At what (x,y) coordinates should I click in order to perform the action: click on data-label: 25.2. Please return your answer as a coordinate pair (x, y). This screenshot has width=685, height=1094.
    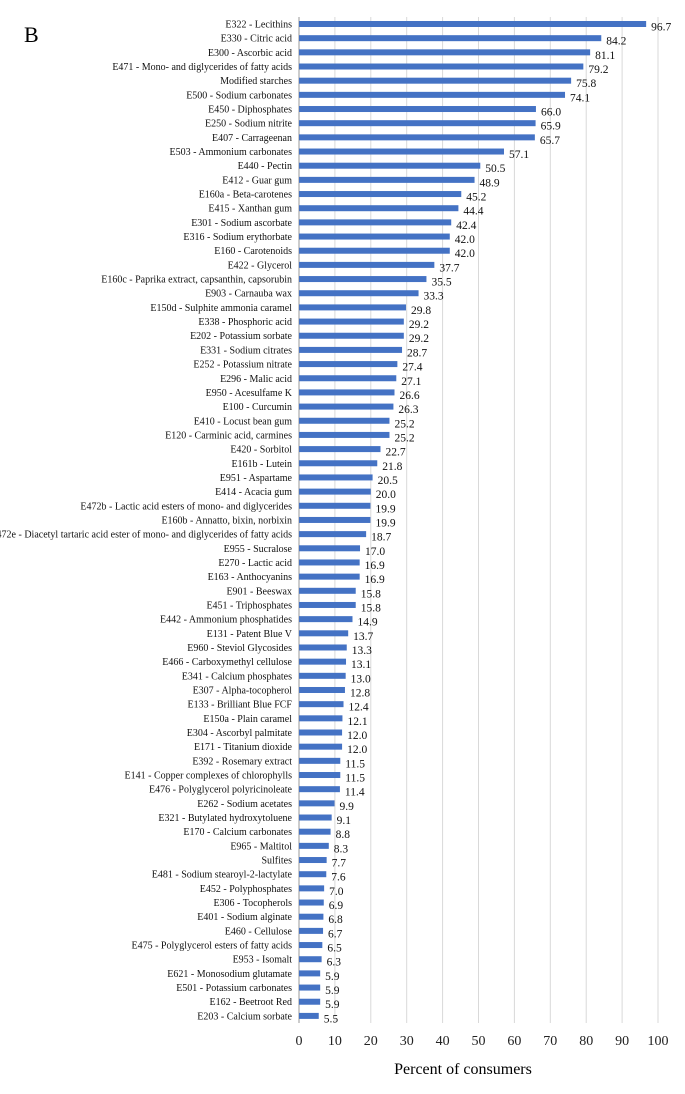
    Looking at the image, I should click on (404, 424).